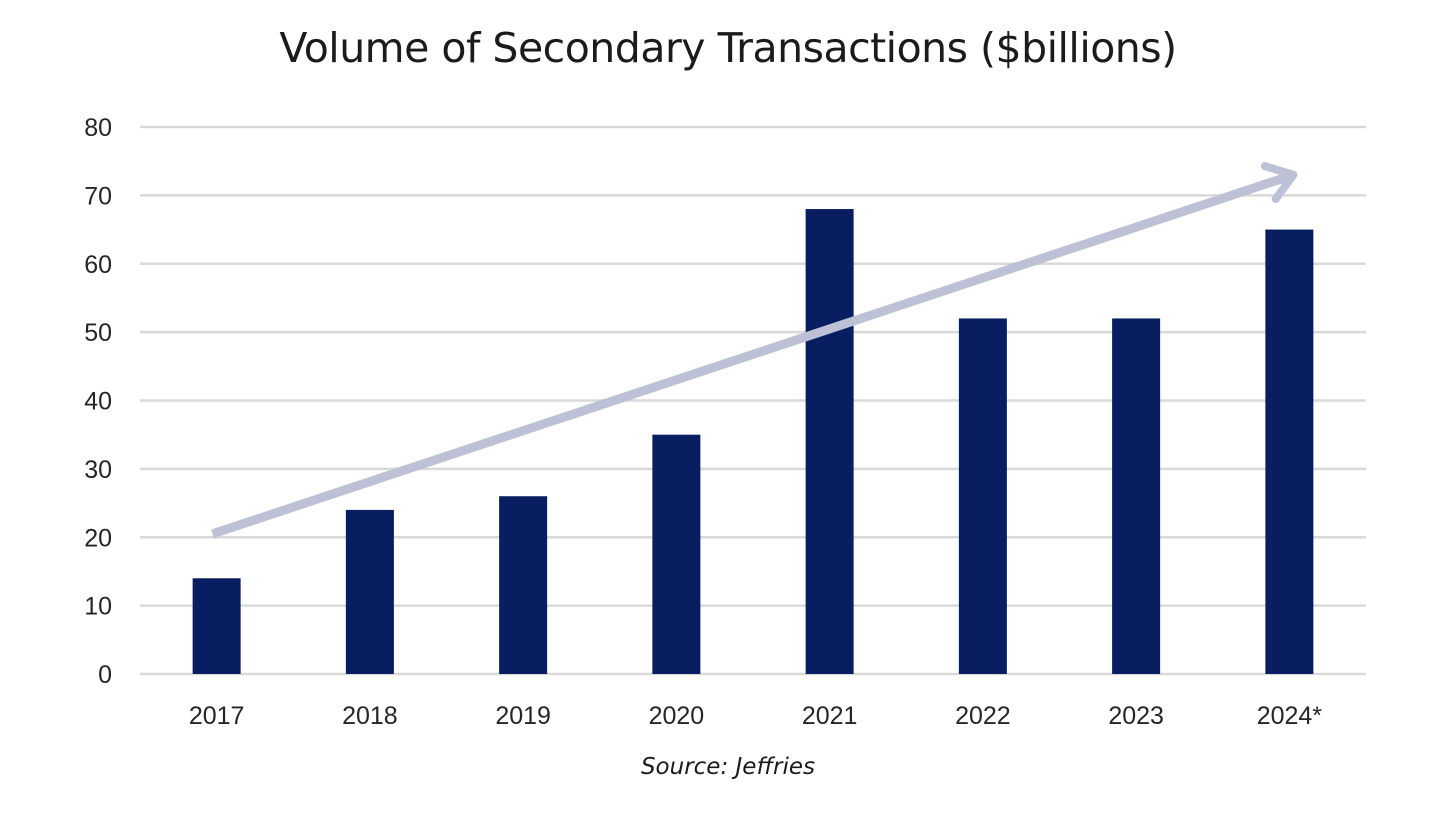  Describe the element at coordinates (105, 675) in the screenshot. I see `y-tick-label: 0` at that location.